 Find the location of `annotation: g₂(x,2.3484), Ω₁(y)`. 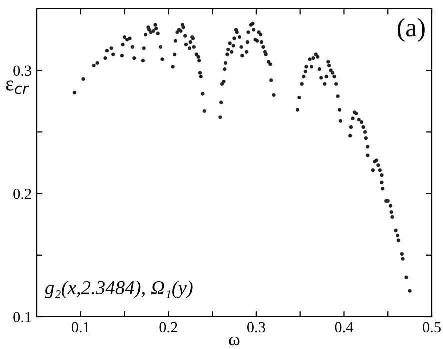

annotation: g₂(x,2.3484), Ω₁(y) is located at coordinates (118, 289).